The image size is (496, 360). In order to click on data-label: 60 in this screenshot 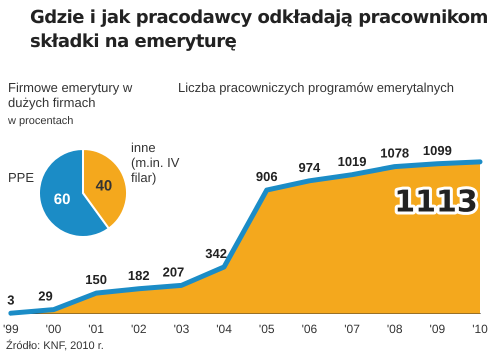, I will do `click(62, 199)`.